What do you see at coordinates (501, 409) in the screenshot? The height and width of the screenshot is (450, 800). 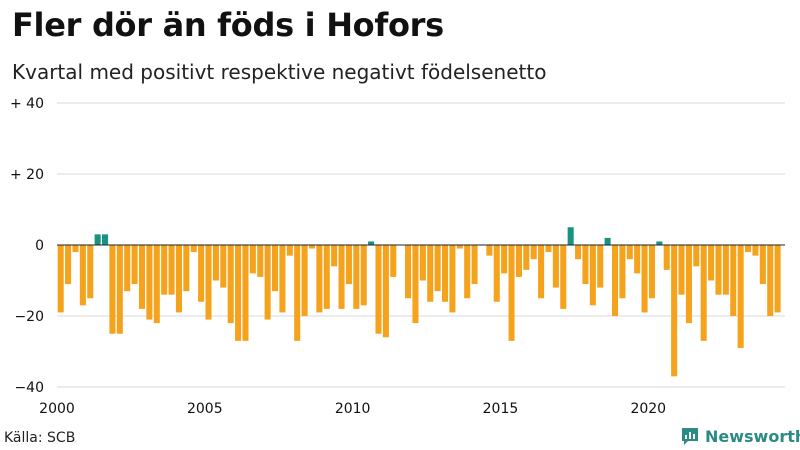 I see `x-tick-label: 2015` at bounding box center [501, 409].